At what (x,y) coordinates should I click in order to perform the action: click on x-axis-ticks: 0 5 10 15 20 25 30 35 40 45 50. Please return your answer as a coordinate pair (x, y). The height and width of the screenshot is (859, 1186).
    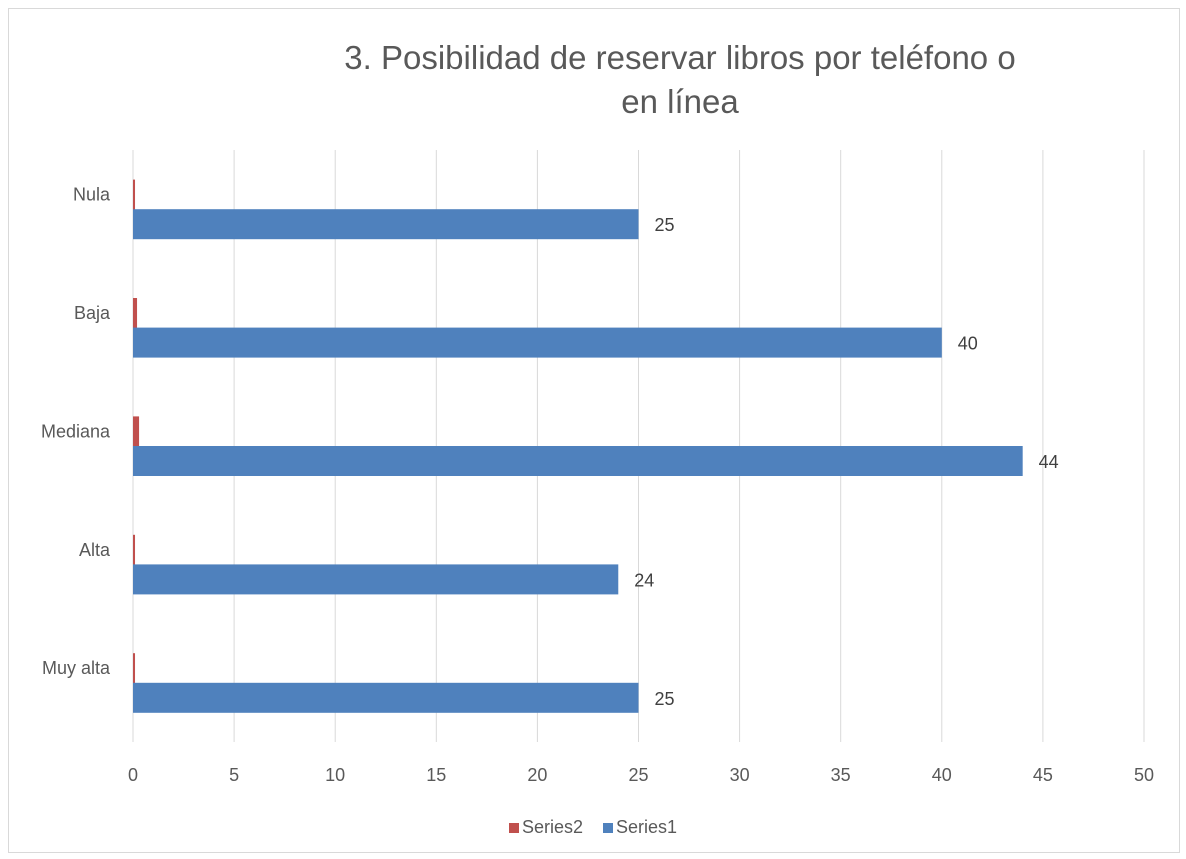
    Looking at the image, I should click on (641, 775).